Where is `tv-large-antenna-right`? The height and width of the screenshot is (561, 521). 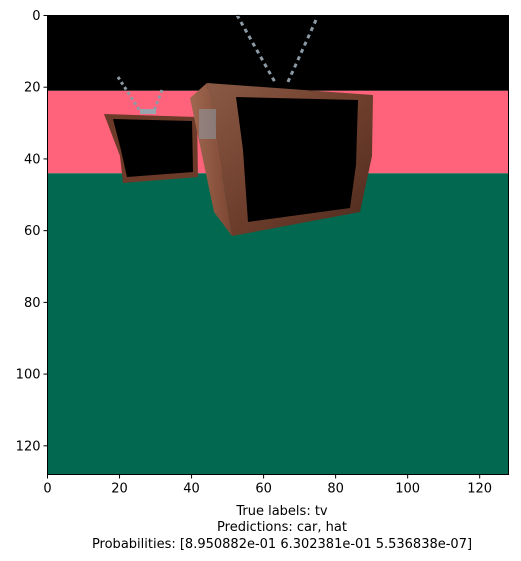 tv-large-antenna-right is located at coordinates (301, 52).